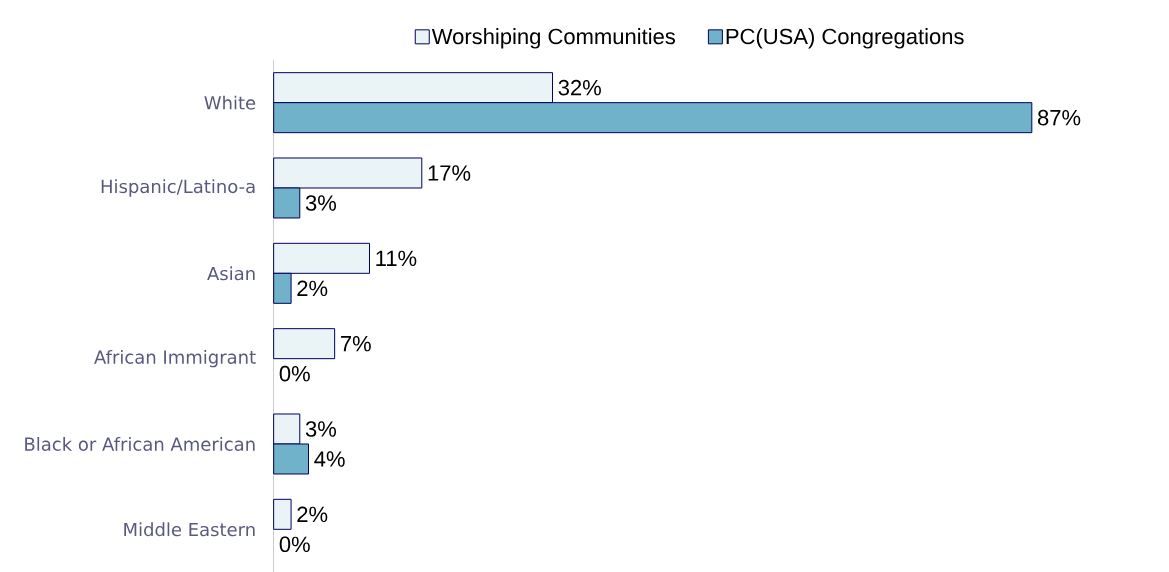 This screenshot has width=1169, height=572. I want to click on y-tick-label: Hispanic/Latino-a, so click(178, 188).